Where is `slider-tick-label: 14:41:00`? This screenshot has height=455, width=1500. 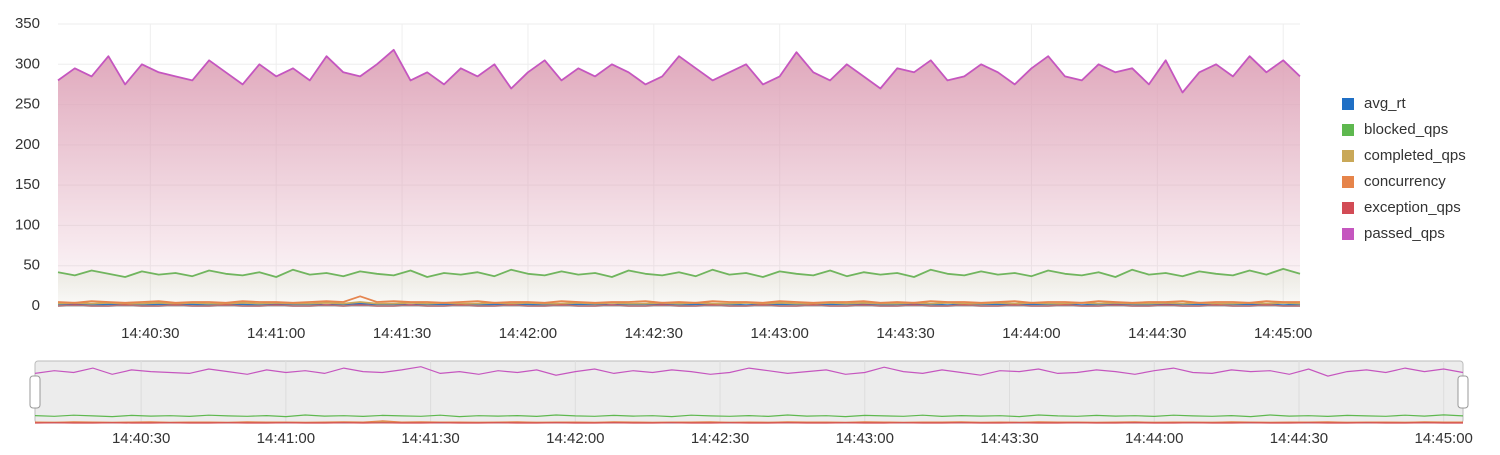
slider-tick-label: 14:41:00 is located at coordinates (286, 438).